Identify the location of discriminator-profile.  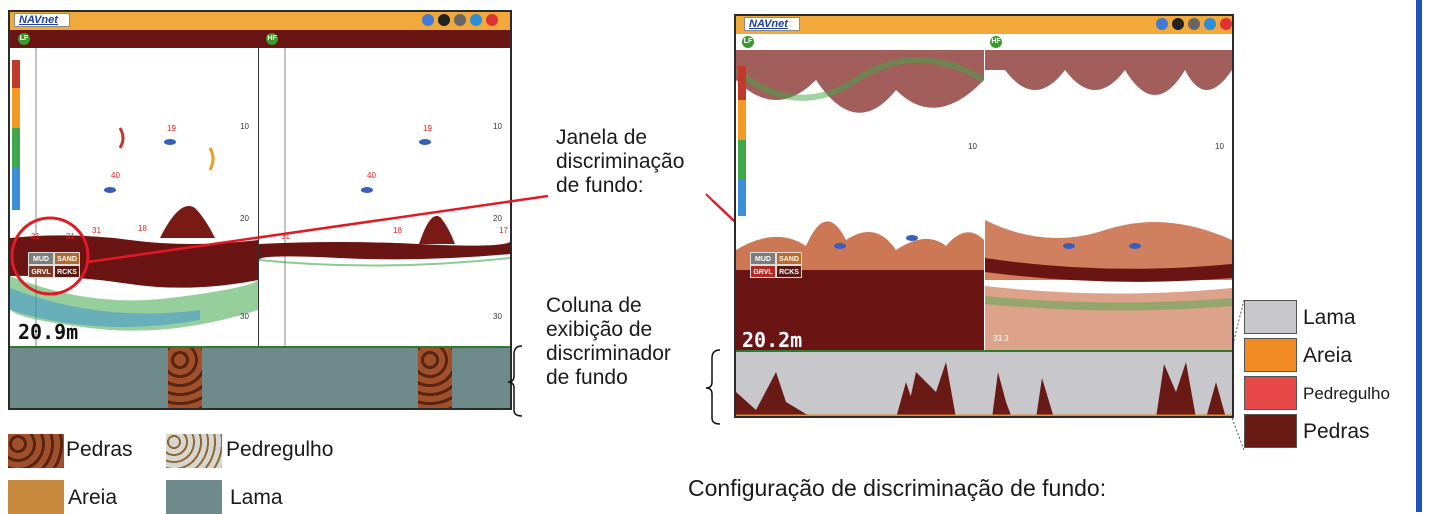
(984, 389).